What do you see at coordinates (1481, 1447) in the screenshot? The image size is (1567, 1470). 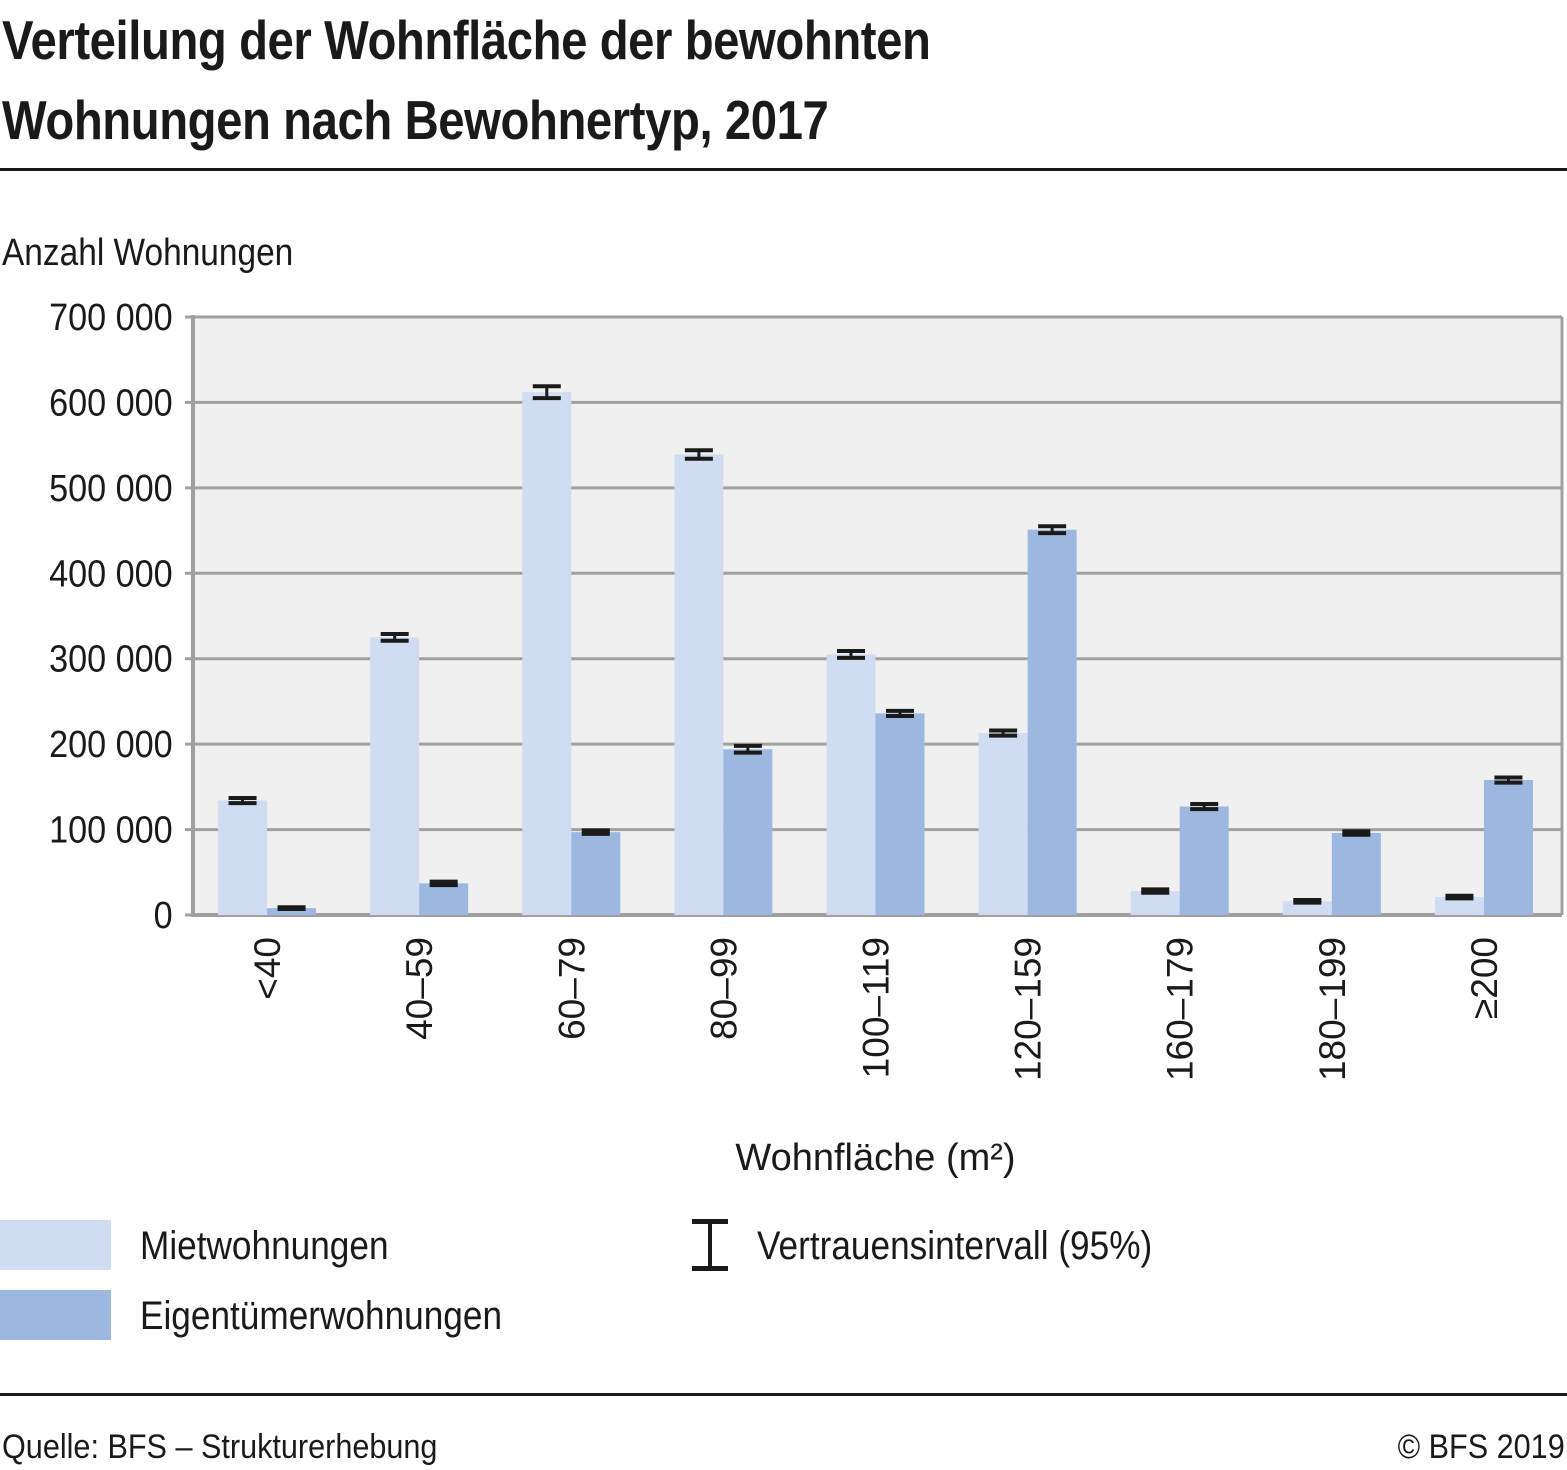 I see `copyright-note: © BFS 2019` at bounding box center [1481, 1447].